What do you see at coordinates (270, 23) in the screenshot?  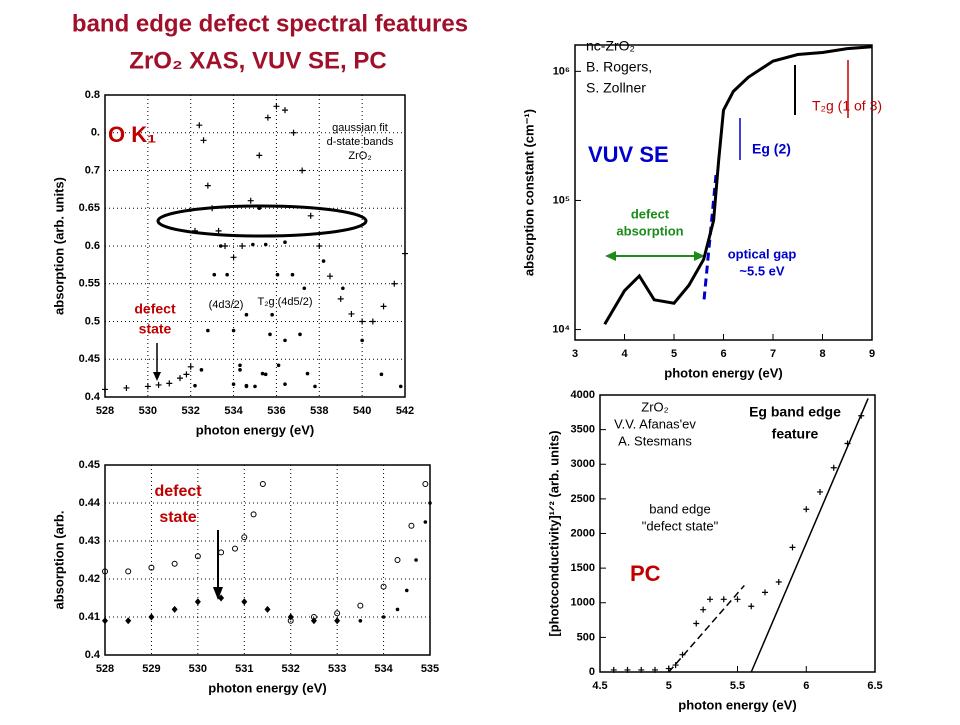 I see `slide-title: band edge defect spectral features` at bounding box center [270, 23].